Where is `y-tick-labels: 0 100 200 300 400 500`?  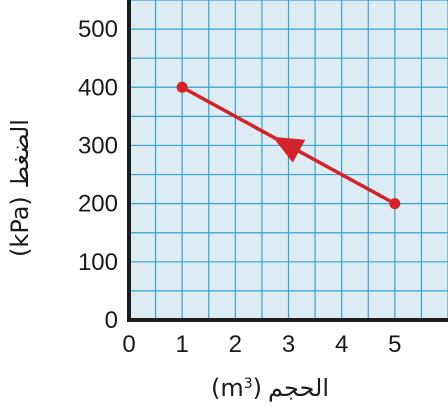
y-tick-labels: 0 100 200 300 400 500 is located at coordinates (98, 175).